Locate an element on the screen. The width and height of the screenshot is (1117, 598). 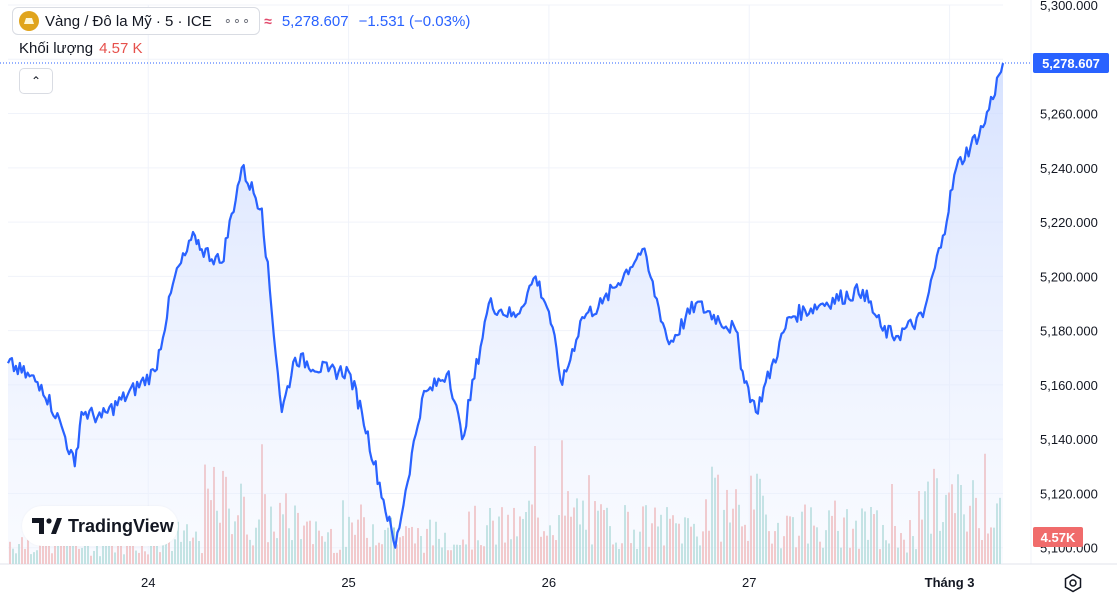
chevron-up-icon: ⌃ is located at coordinates (36, 81).